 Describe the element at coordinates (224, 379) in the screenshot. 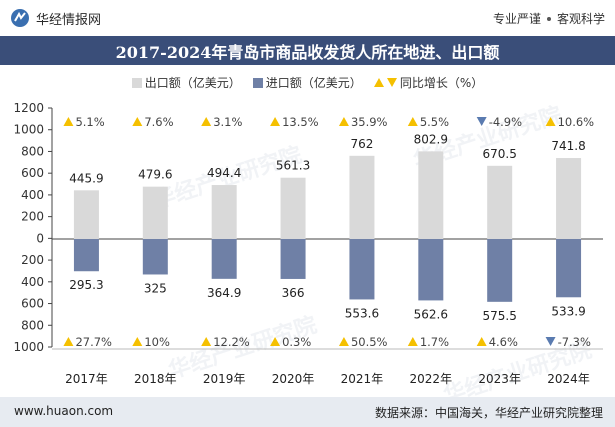

I see `x-tick-label: 2019年` at that location.